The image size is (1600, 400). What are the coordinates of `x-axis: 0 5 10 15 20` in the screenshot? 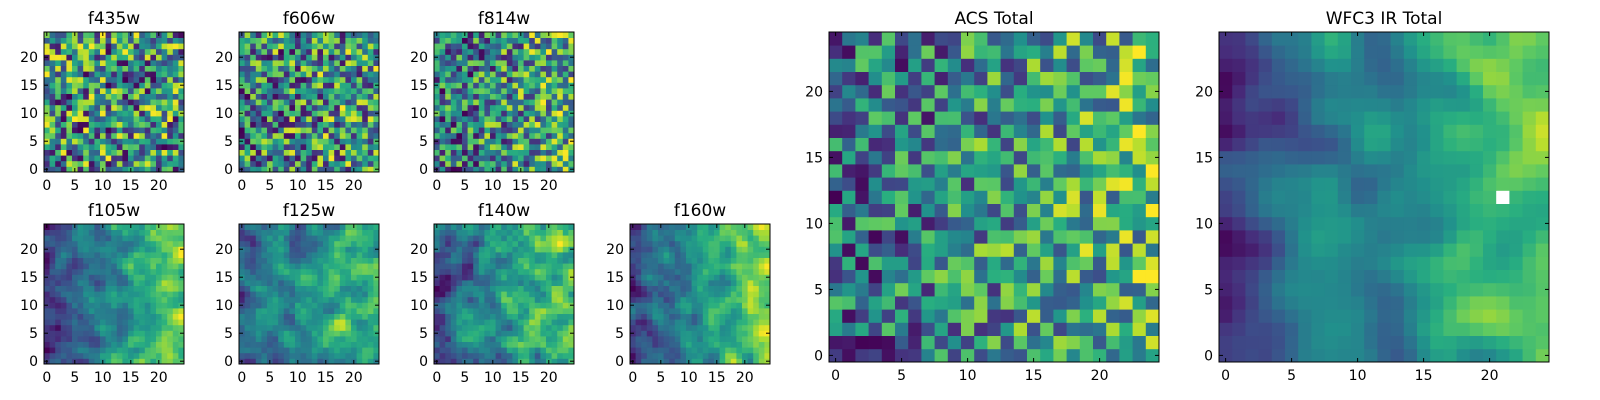 It's located at (104, 378).